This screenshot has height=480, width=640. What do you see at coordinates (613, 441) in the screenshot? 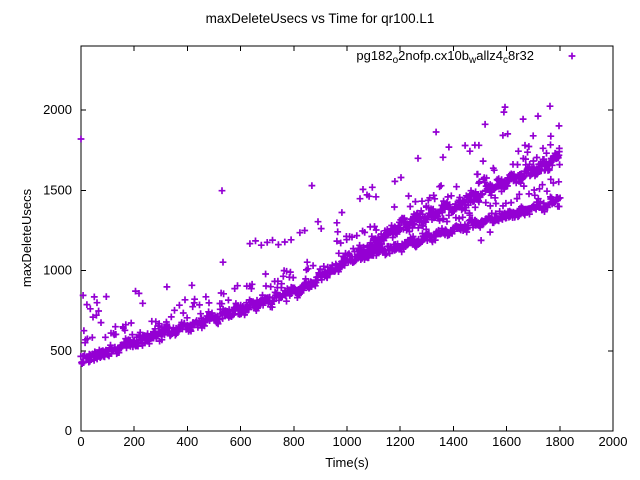
I see `x-tick-label: 2000` at bounding box center [613, 441].